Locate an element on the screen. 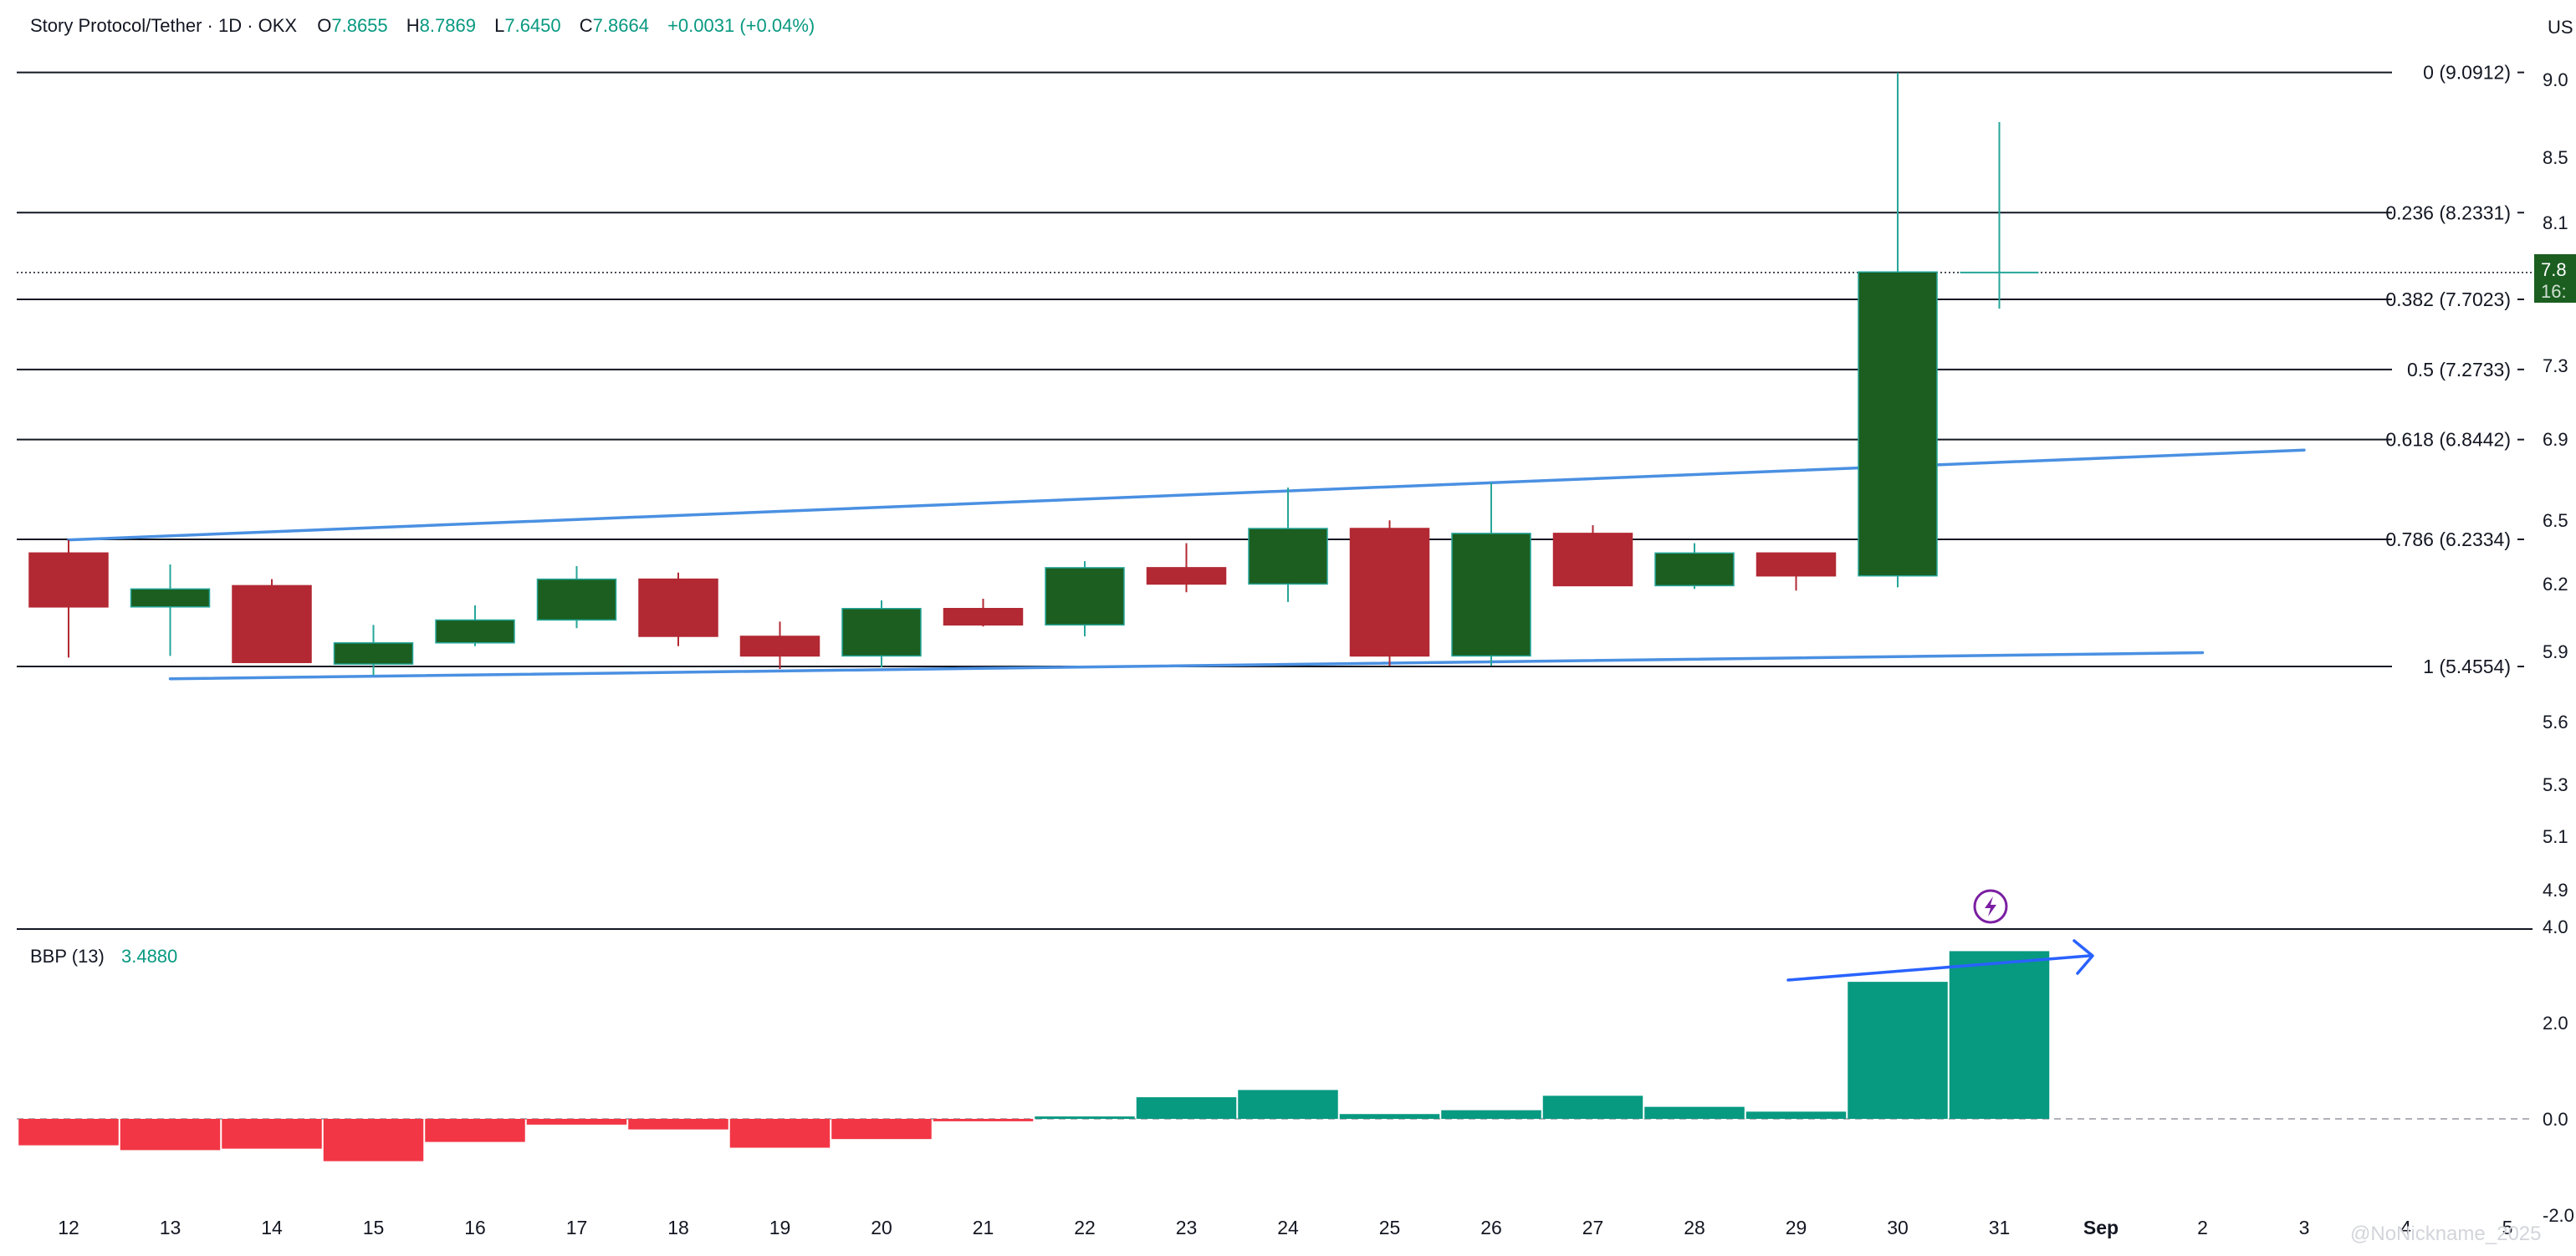 This screenshot has width=2576, height=1256. time-tick-label: 24 is located at coordinates (1288, 1227).